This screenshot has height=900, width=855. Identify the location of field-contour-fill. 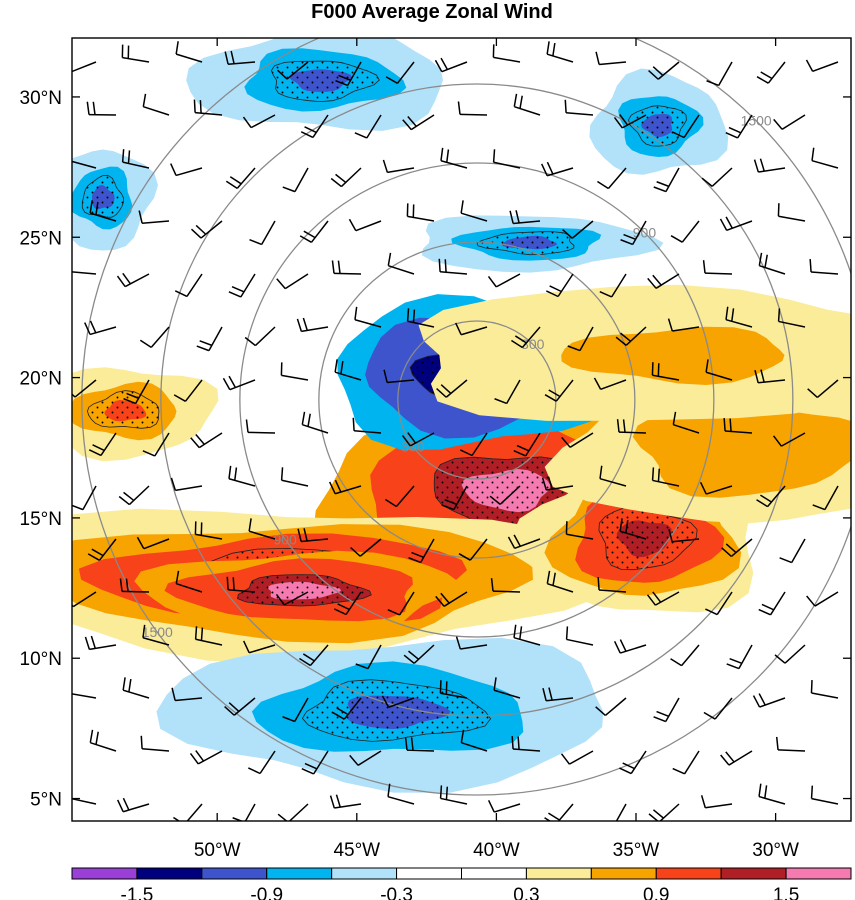
(675, 354).